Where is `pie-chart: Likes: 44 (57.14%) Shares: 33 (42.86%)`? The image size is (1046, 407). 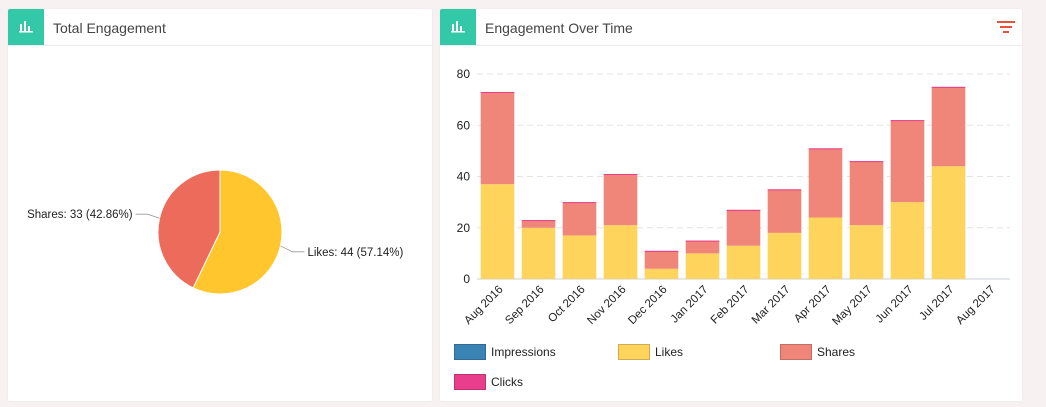 pie-chart: Likes: 44 (57.14%) Shares: 33 (42.86%) is located at coordinates (215, 232).